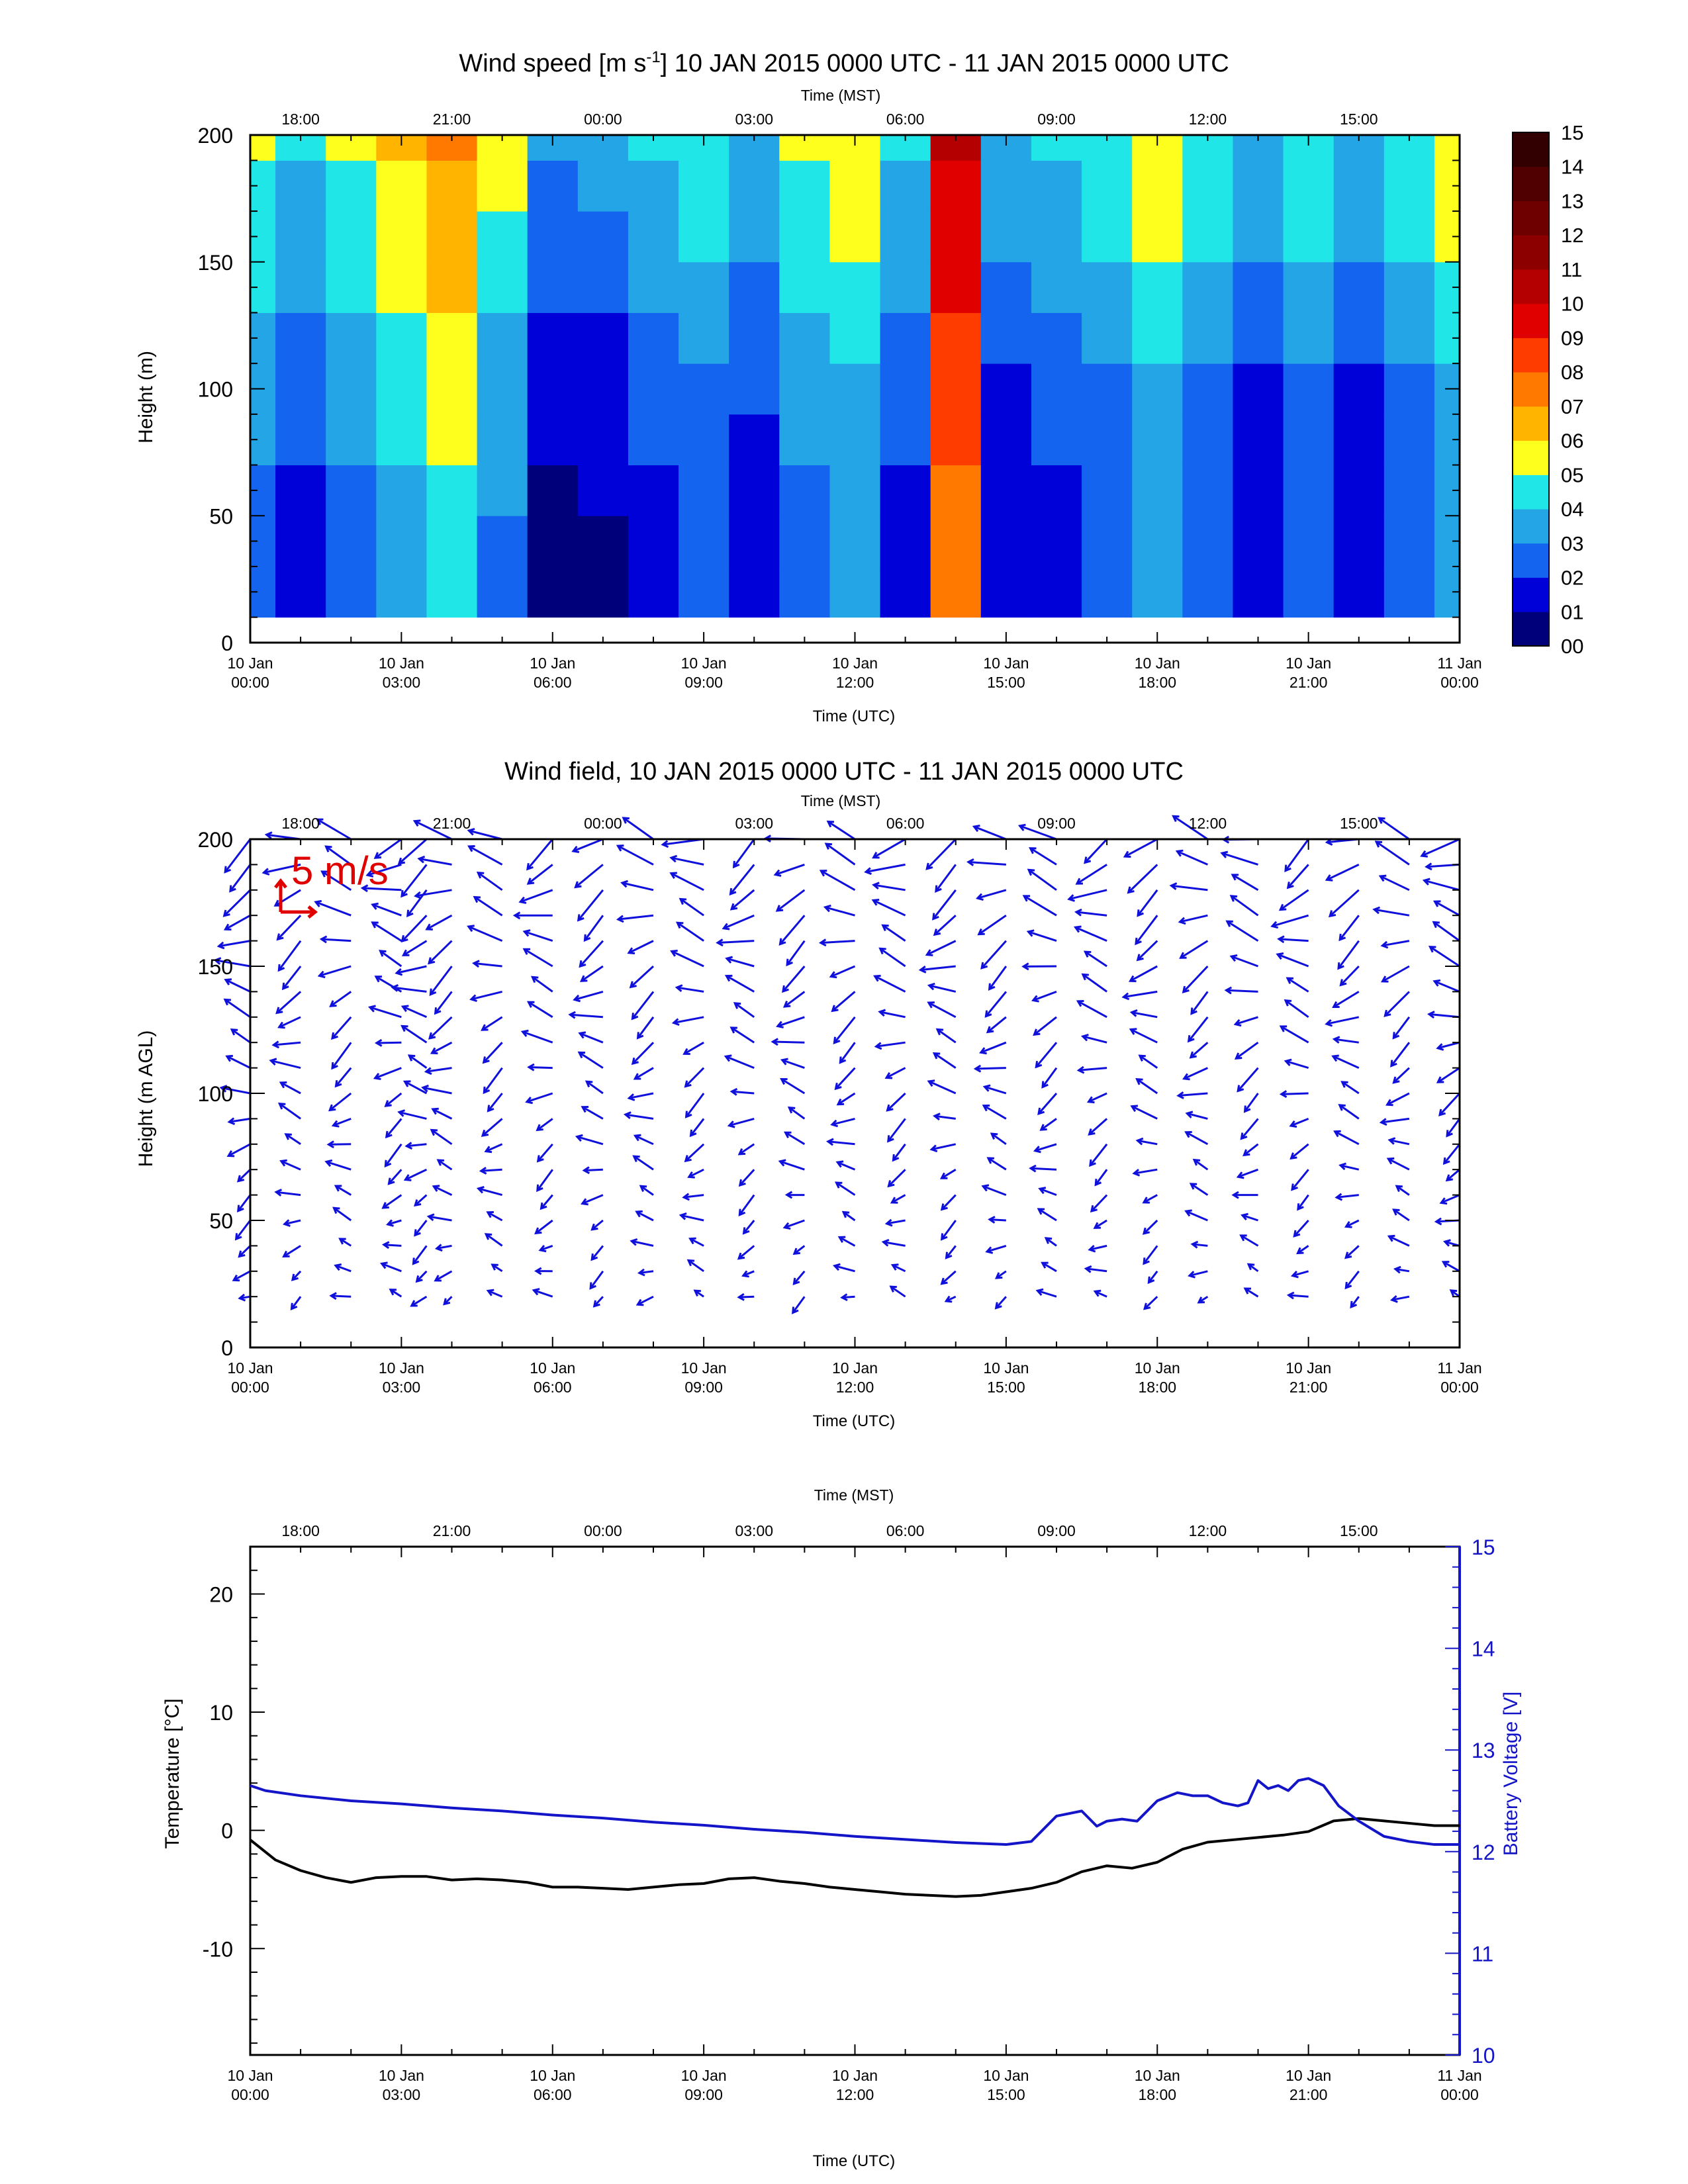 Image resolution: width=1688 pixels, height=2184 pixels. I want to click on scale-arrow-legend: 5 m/s, so click(331, 883).